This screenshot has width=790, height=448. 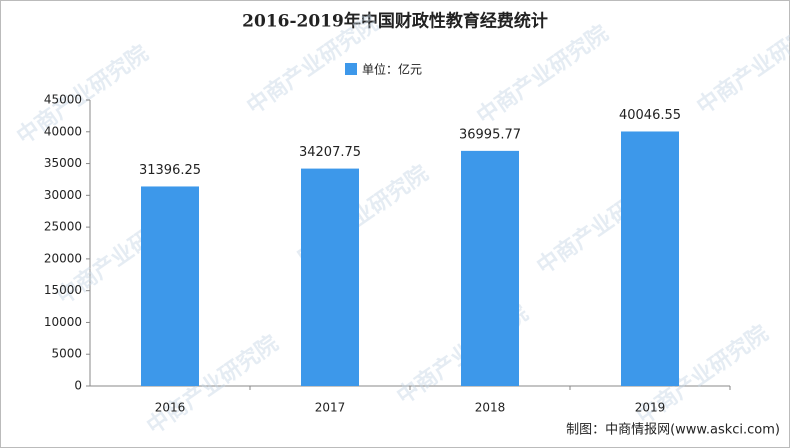 I want to click on x-tick-label: 2019, so click(x=650, y=408).